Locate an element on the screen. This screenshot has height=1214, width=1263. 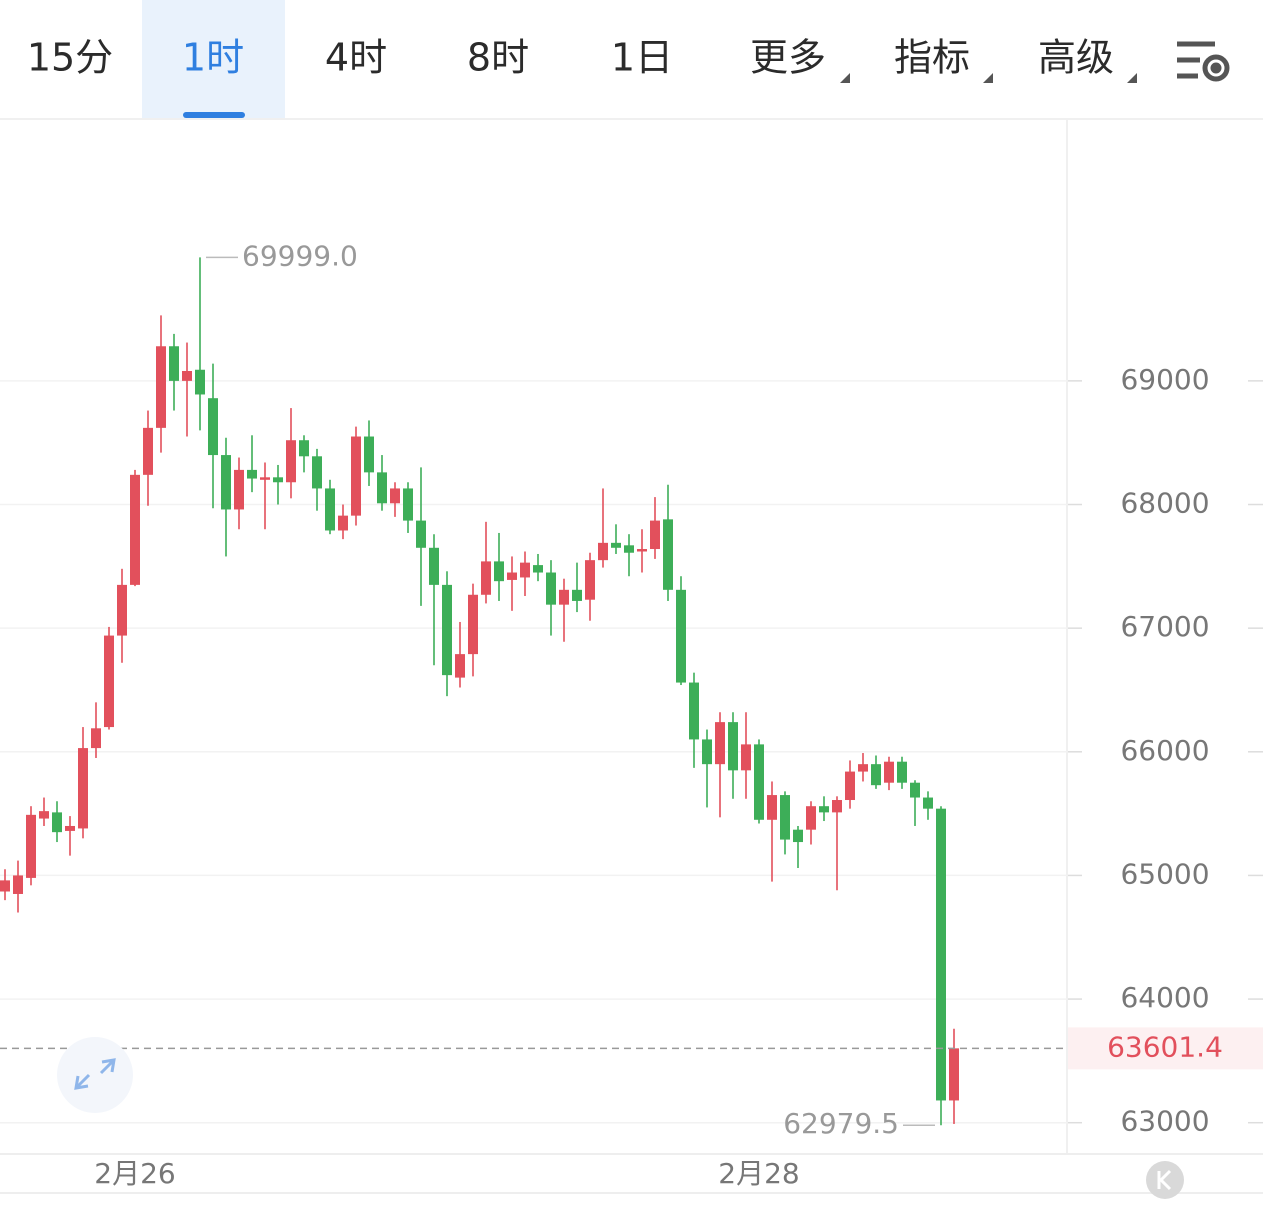
tab-label: 1时 is located at coordinates (213, 58).